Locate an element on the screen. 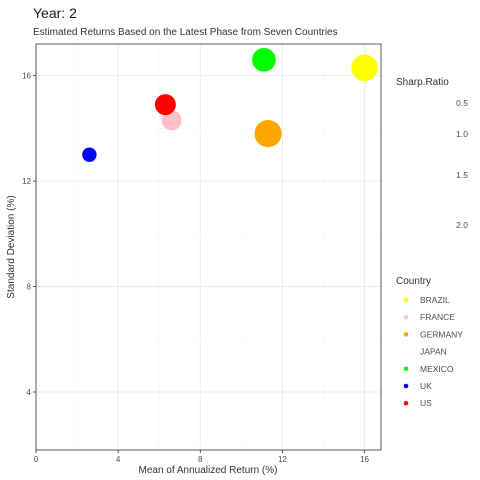 The width and height of the screenshot is (480, 480). color-legend: BRAZIL FRANCE GERMANY JAPAN MEXICO UK US is located at coordinates (433, 351).